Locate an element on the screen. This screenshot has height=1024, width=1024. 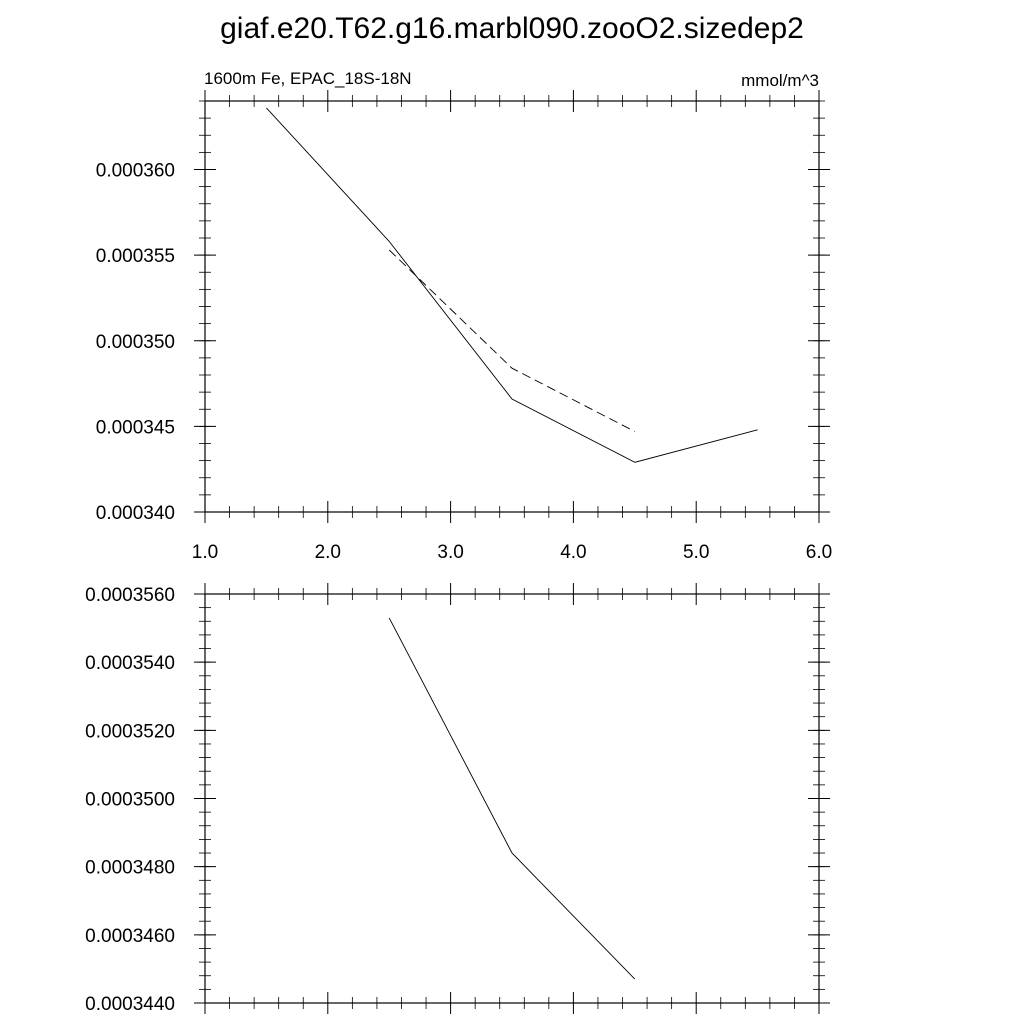
top-y-tick-label: 0.000340 is located at coordinates (135, 513).